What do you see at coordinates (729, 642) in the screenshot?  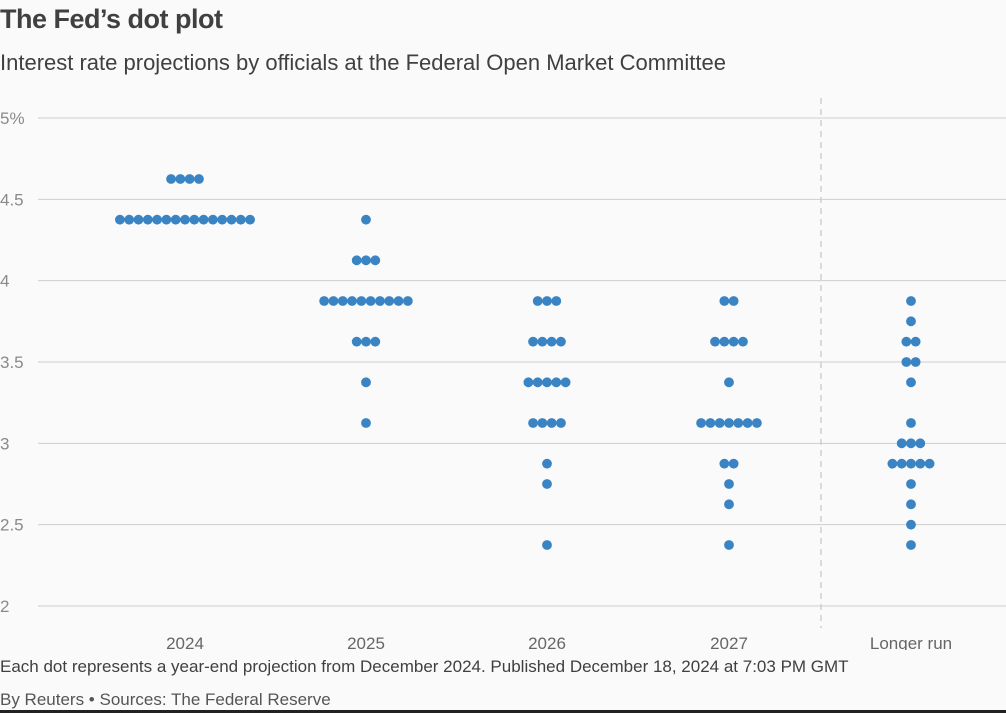 I see `x-tick-label: 2027` at bounding box center [729, 642].